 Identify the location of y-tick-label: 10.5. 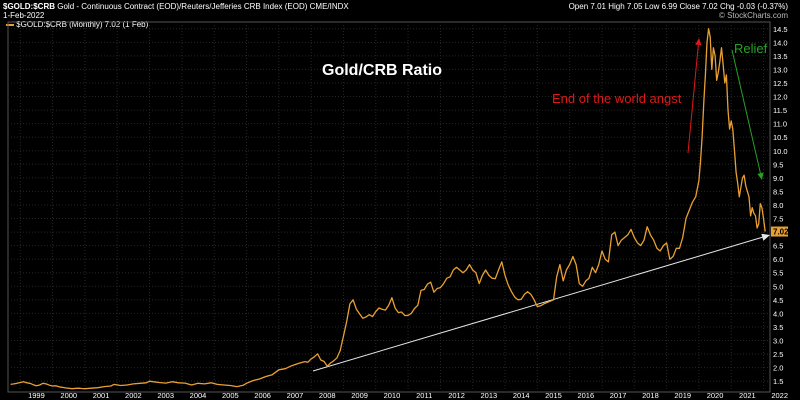
(780, 137).